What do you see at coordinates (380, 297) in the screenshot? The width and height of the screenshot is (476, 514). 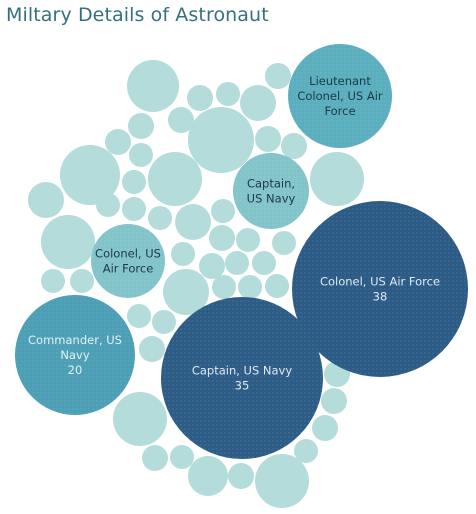 I see `bubble-label: 38` at bounding box center [380, 297].